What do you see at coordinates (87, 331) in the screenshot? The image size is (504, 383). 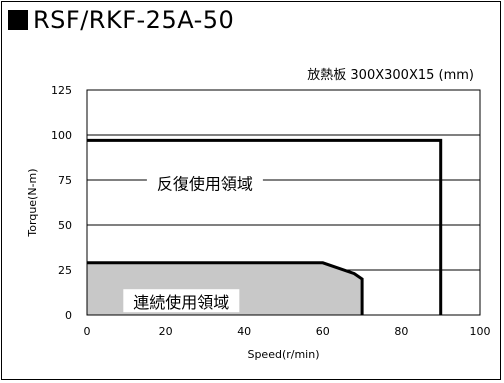 I see `x-tick-label: 0` at bounding box center [87, 331].